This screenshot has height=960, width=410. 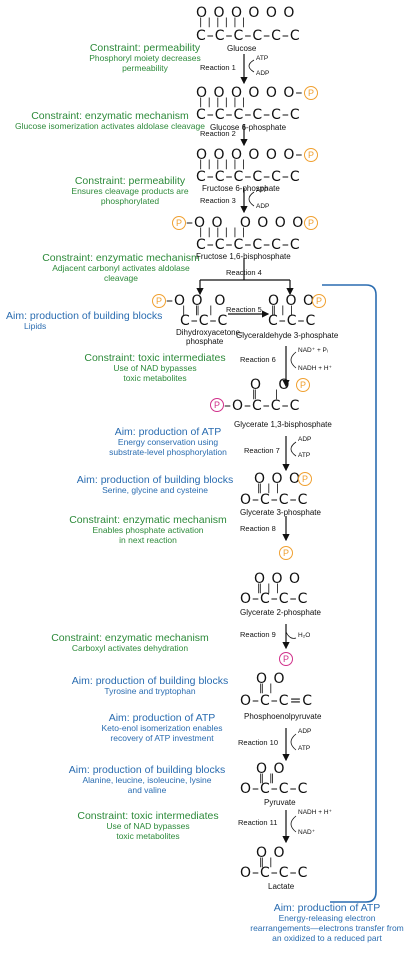 What do you see at coordinates (150, 691) in the screenshot?
I see `annotation-body: Tyrosine and tryptophan` at bounding box center [150, 691].